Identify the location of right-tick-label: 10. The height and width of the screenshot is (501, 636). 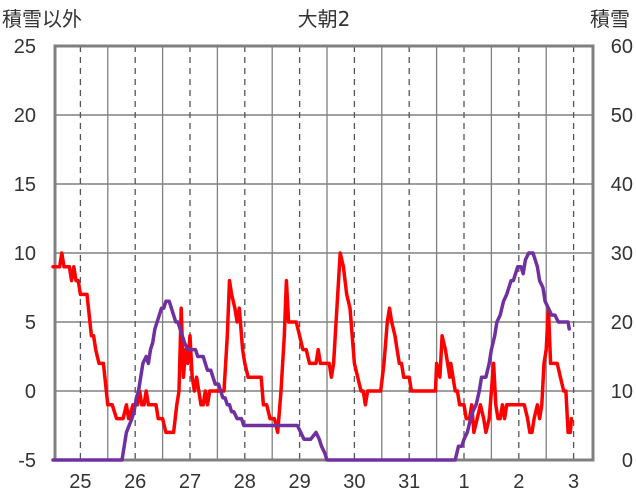
(622, 392).